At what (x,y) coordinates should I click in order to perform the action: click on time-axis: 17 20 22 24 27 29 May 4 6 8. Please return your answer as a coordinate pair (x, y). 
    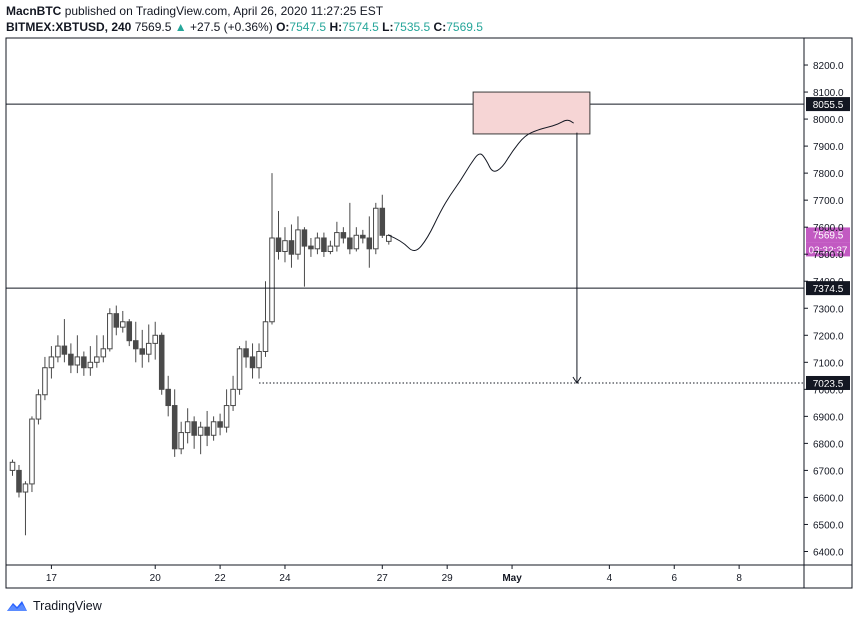
    Looking at the image, I should click on (394, 574).